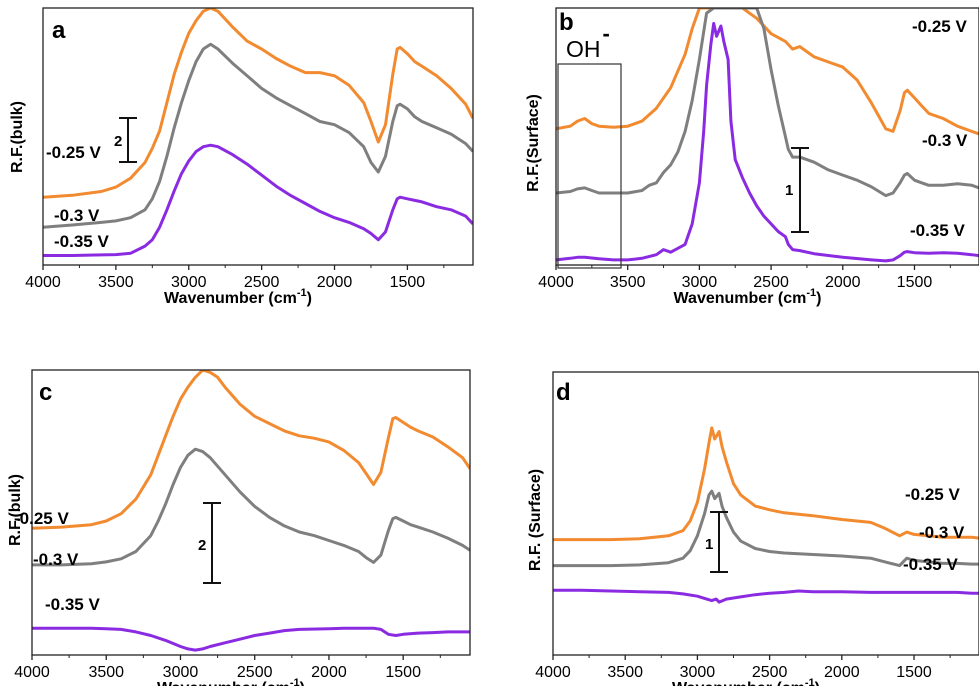 The image size is (979, 686). I want to click on panel-label: c, so click(45, 392).